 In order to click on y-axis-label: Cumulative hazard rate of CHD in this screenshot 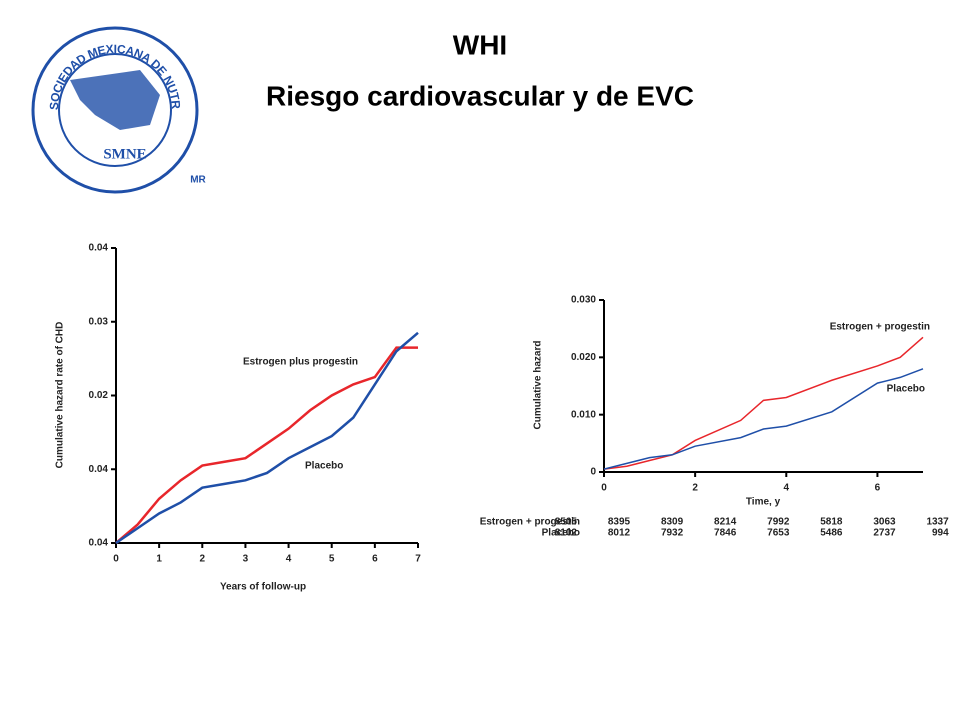, I will do `click(60, 395)`.